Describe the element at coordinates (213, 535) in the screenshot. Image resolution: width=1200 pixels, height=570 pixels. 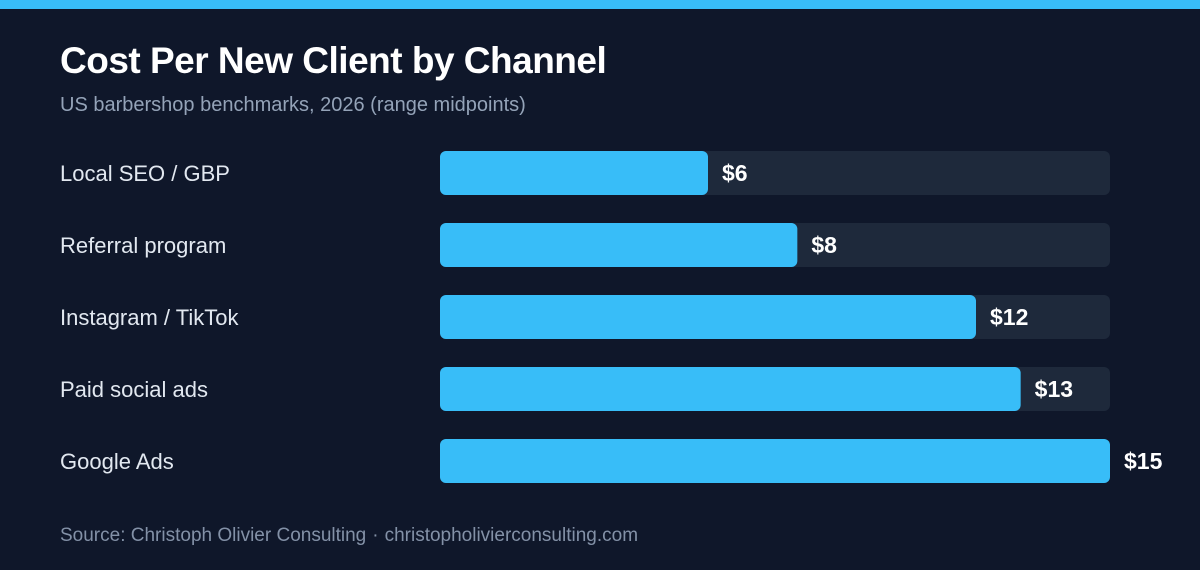
I see `source-name: Source: Christoph Olivier Consulting` at that location.